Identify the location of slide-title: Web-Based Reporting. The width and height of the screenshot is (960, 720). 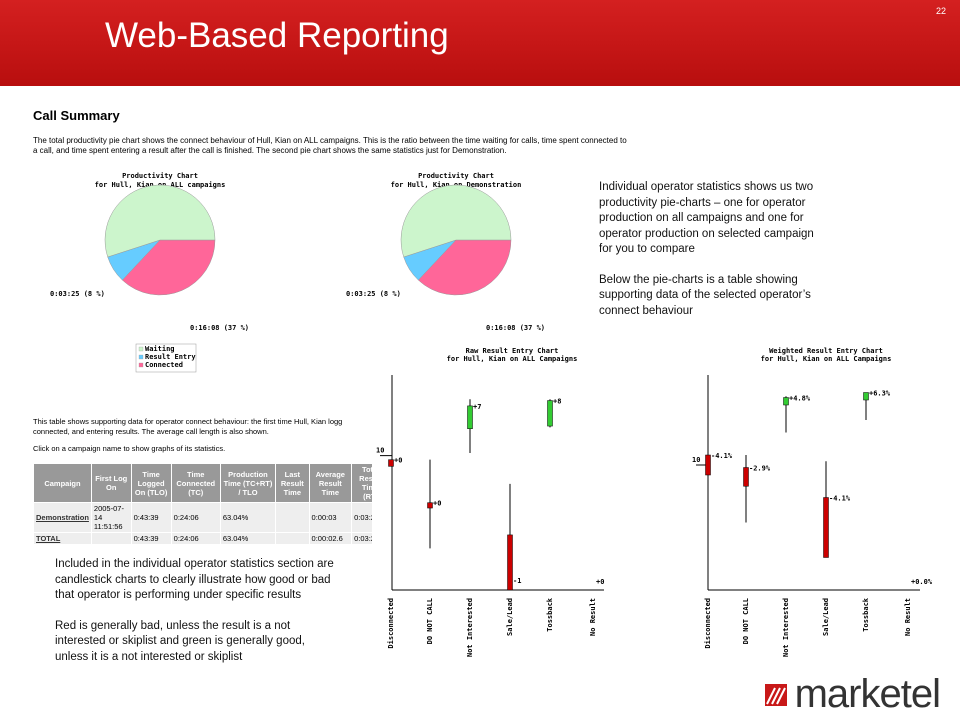
(277, 35).